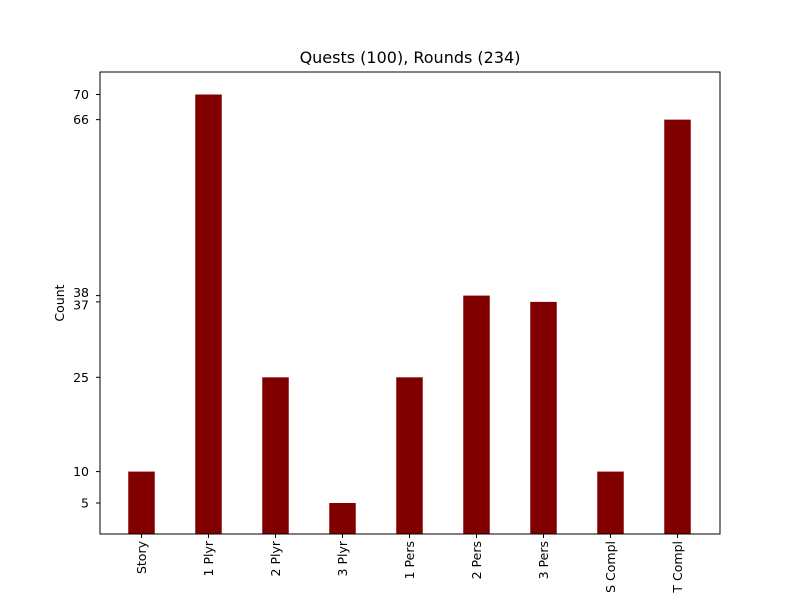 This screenshot has height=604, width=800. What do you see at coordinates (275, 558) in the screenshot?
I see `x-tick-label: 2 Plyr` at bounding box center [275, 558].